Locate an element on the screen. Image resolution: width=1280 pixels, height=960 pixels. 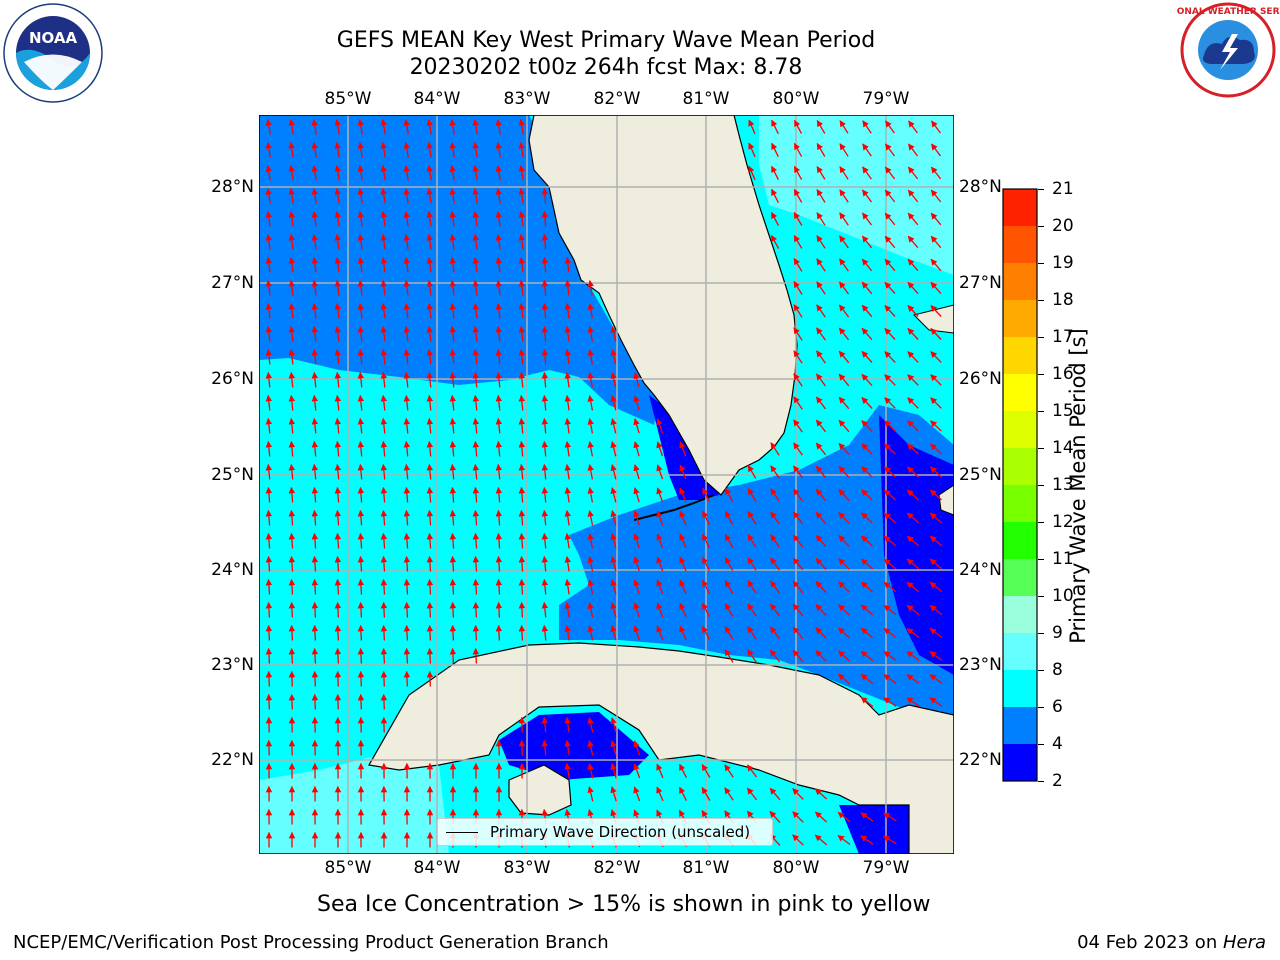
colorbar-tick-label: 12 is located at coordinates (1063, 522).